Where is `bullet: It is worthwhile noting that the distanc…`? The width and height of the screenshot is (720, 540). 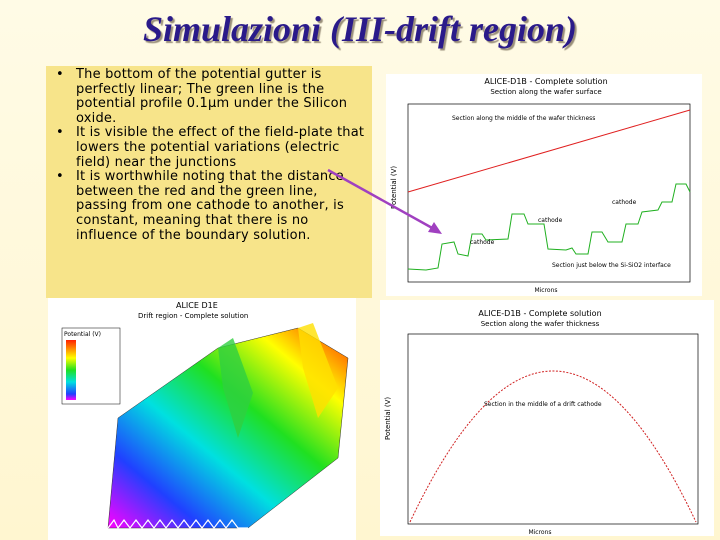 bullet: It is worthwhile noting that the distanc… is located at coordinates (211, 206).